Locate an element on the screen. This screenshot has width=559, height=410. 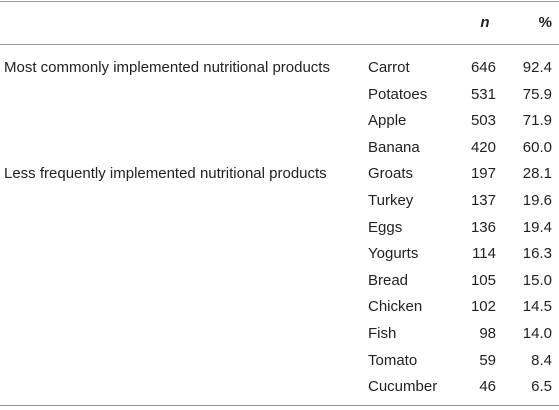
product-name: Turkey is located at coordinates (391, 200).